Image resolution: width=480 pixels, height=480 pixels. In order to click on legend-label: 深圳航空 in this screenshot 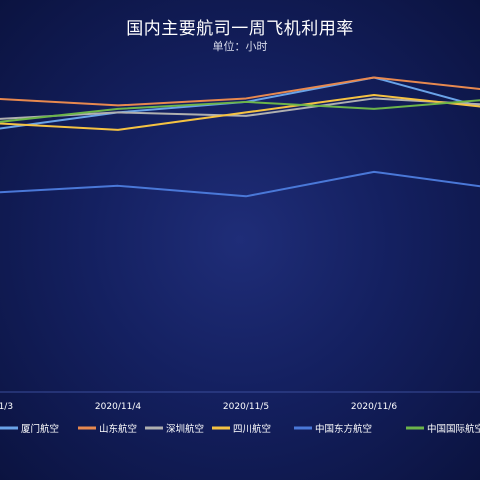, I will do `click(185, 429)`.